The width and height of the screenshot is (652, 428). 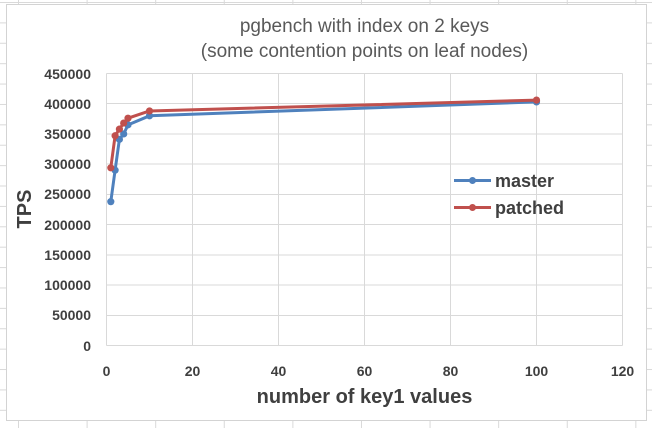 I want to click on legend-label: master, so click(x=525, y=180).